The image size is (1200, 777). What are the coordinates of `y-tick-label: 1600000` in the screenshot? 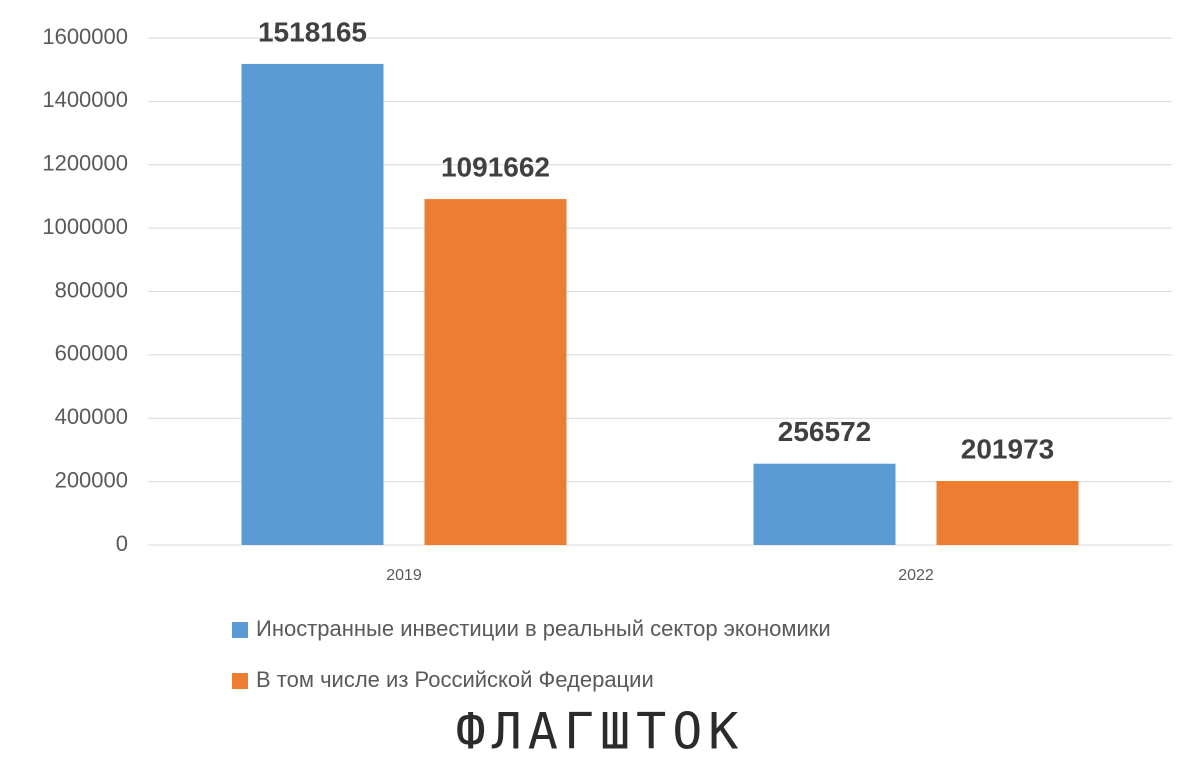 It's located at (85, 36).